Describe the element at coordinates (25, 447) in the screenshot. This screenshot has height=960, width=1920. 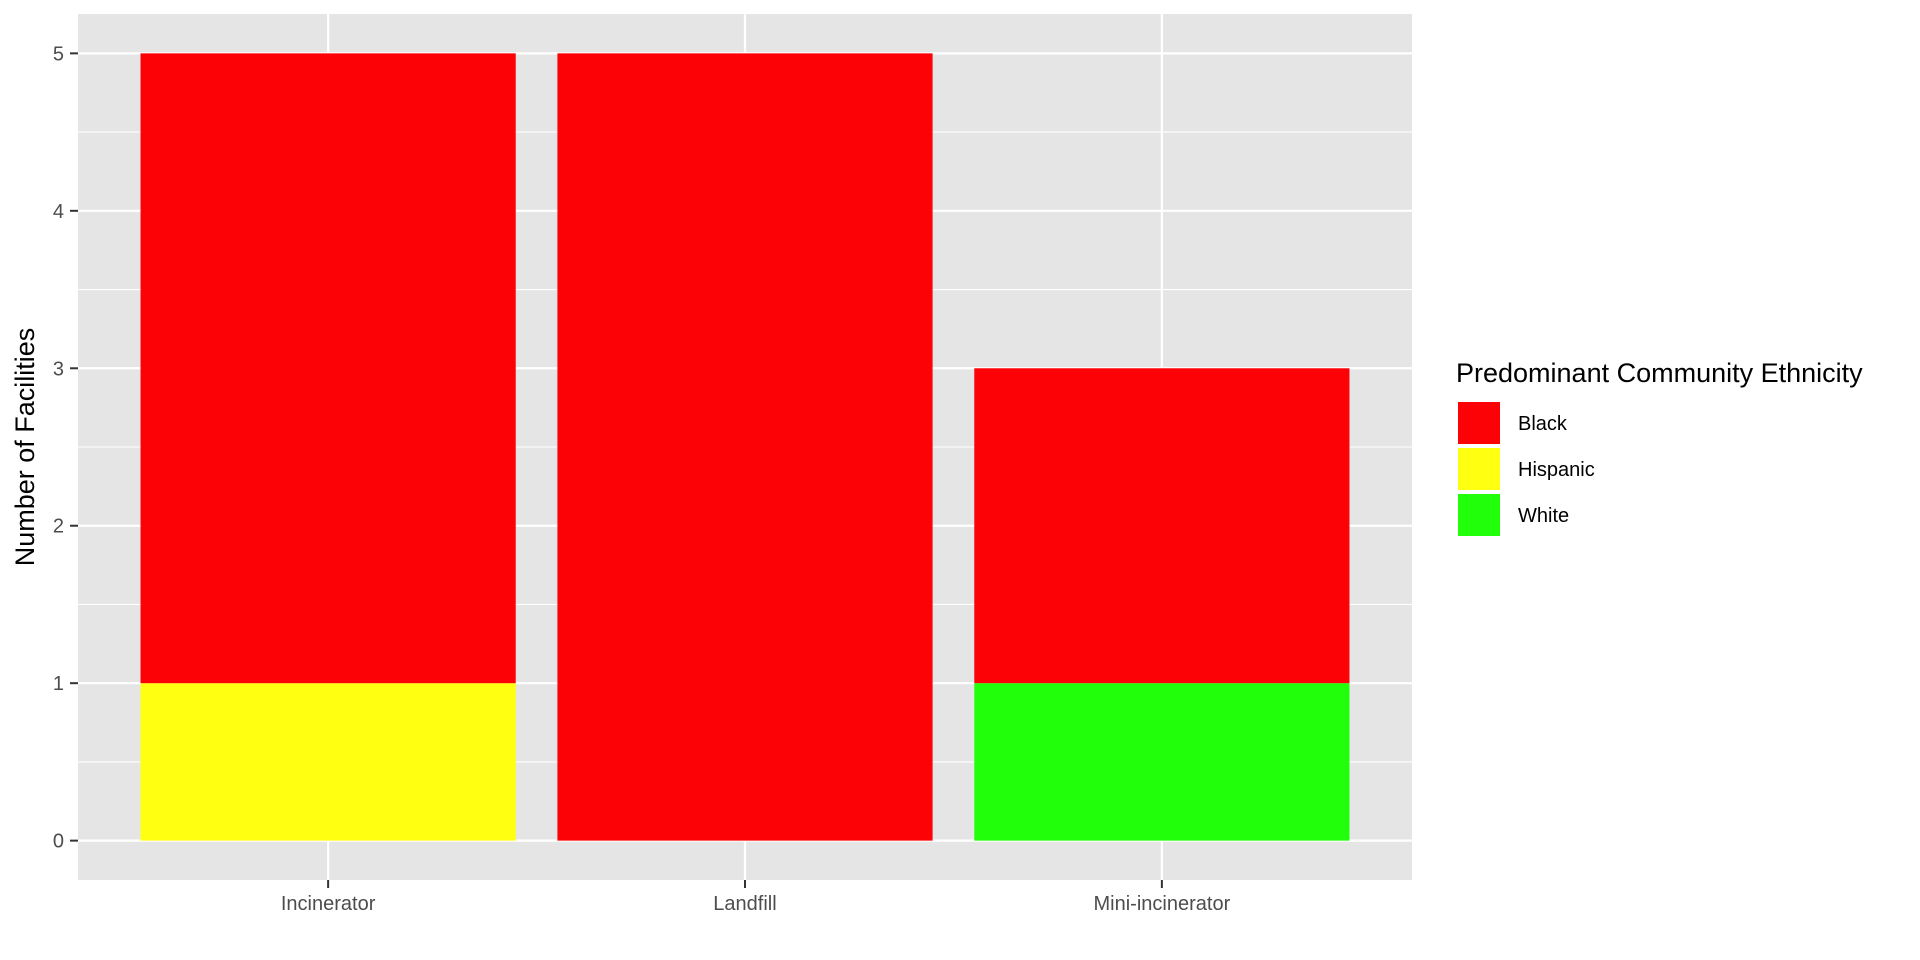
I see `y-axis-title: Number of Facilities` at that location.